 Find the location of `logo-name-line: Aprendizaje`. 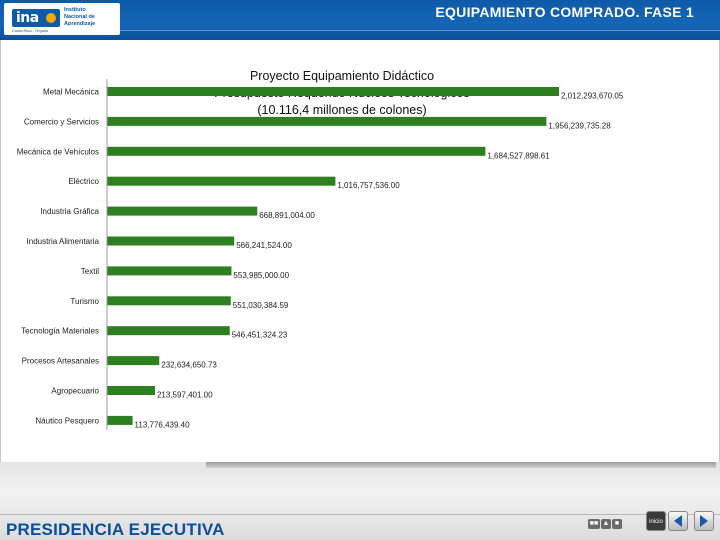

logo-name-line: Aprendizaje is located at coordinates (80, 24).